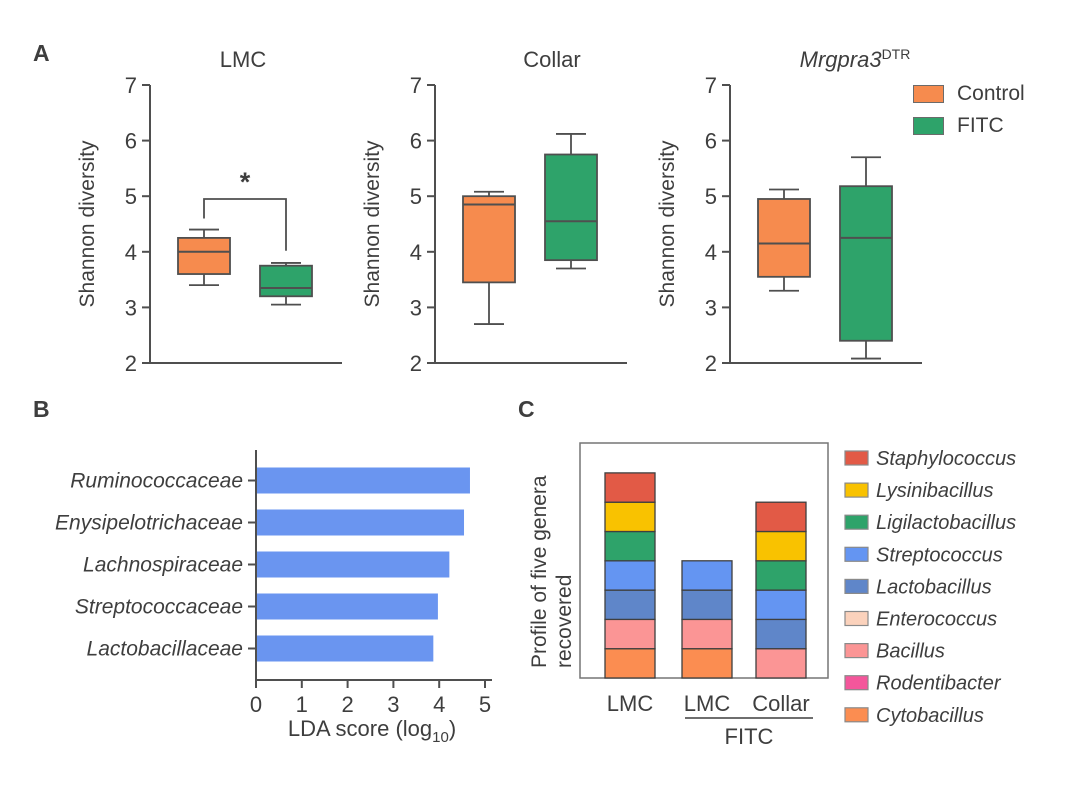 The width and height of the screenshot is (1080, 805). I want to click on legend-label-control: Control, so click(991, 93).